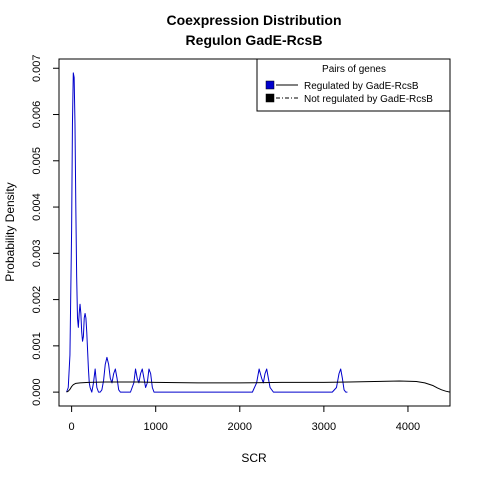 Image resolution: width=480 pixels, height=480 pixels. Describe the element at coordinates (361, 86) in the screenshot. I see `legend-label-regulated: Regulated by GadE-RcsB` at that location.